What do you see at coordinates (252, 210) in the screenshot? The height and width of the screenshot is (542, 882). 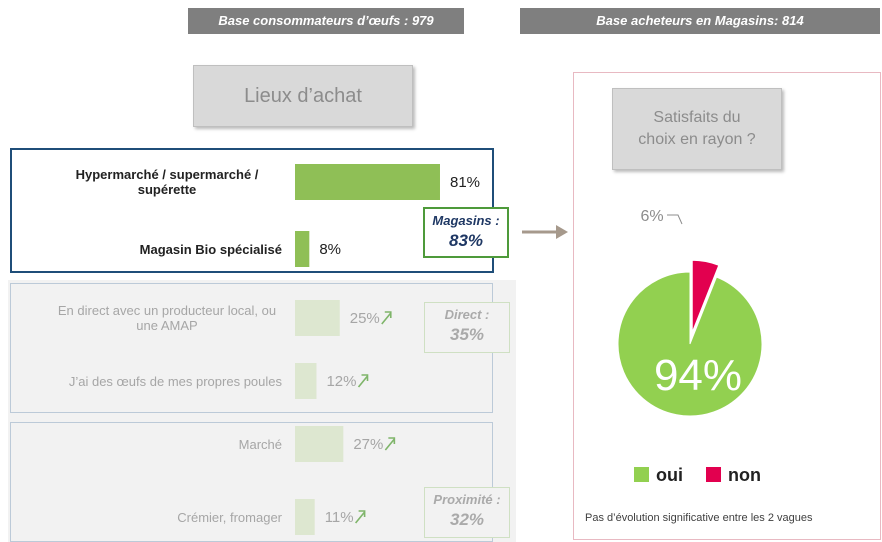 I see `group-box` at bounding box center [252, 210].